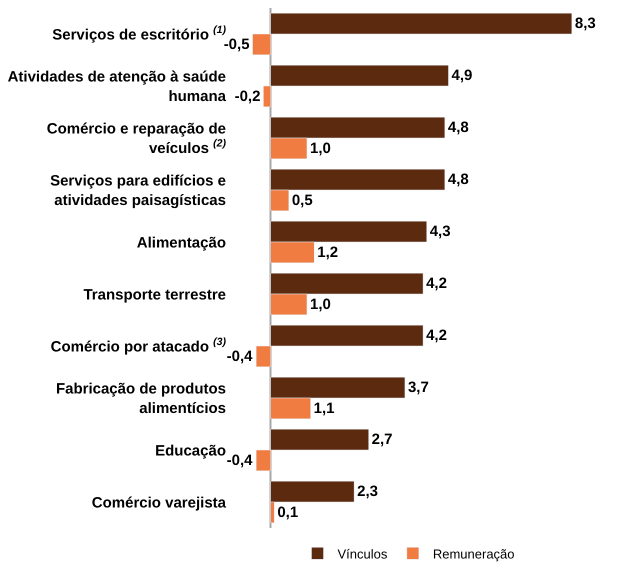 The width and height of the screenshot is (626, 576). What do you see at coordinates (287, 512) in the screenshot?
I see `data-label: 0,1` at bounding box center [287, 512].